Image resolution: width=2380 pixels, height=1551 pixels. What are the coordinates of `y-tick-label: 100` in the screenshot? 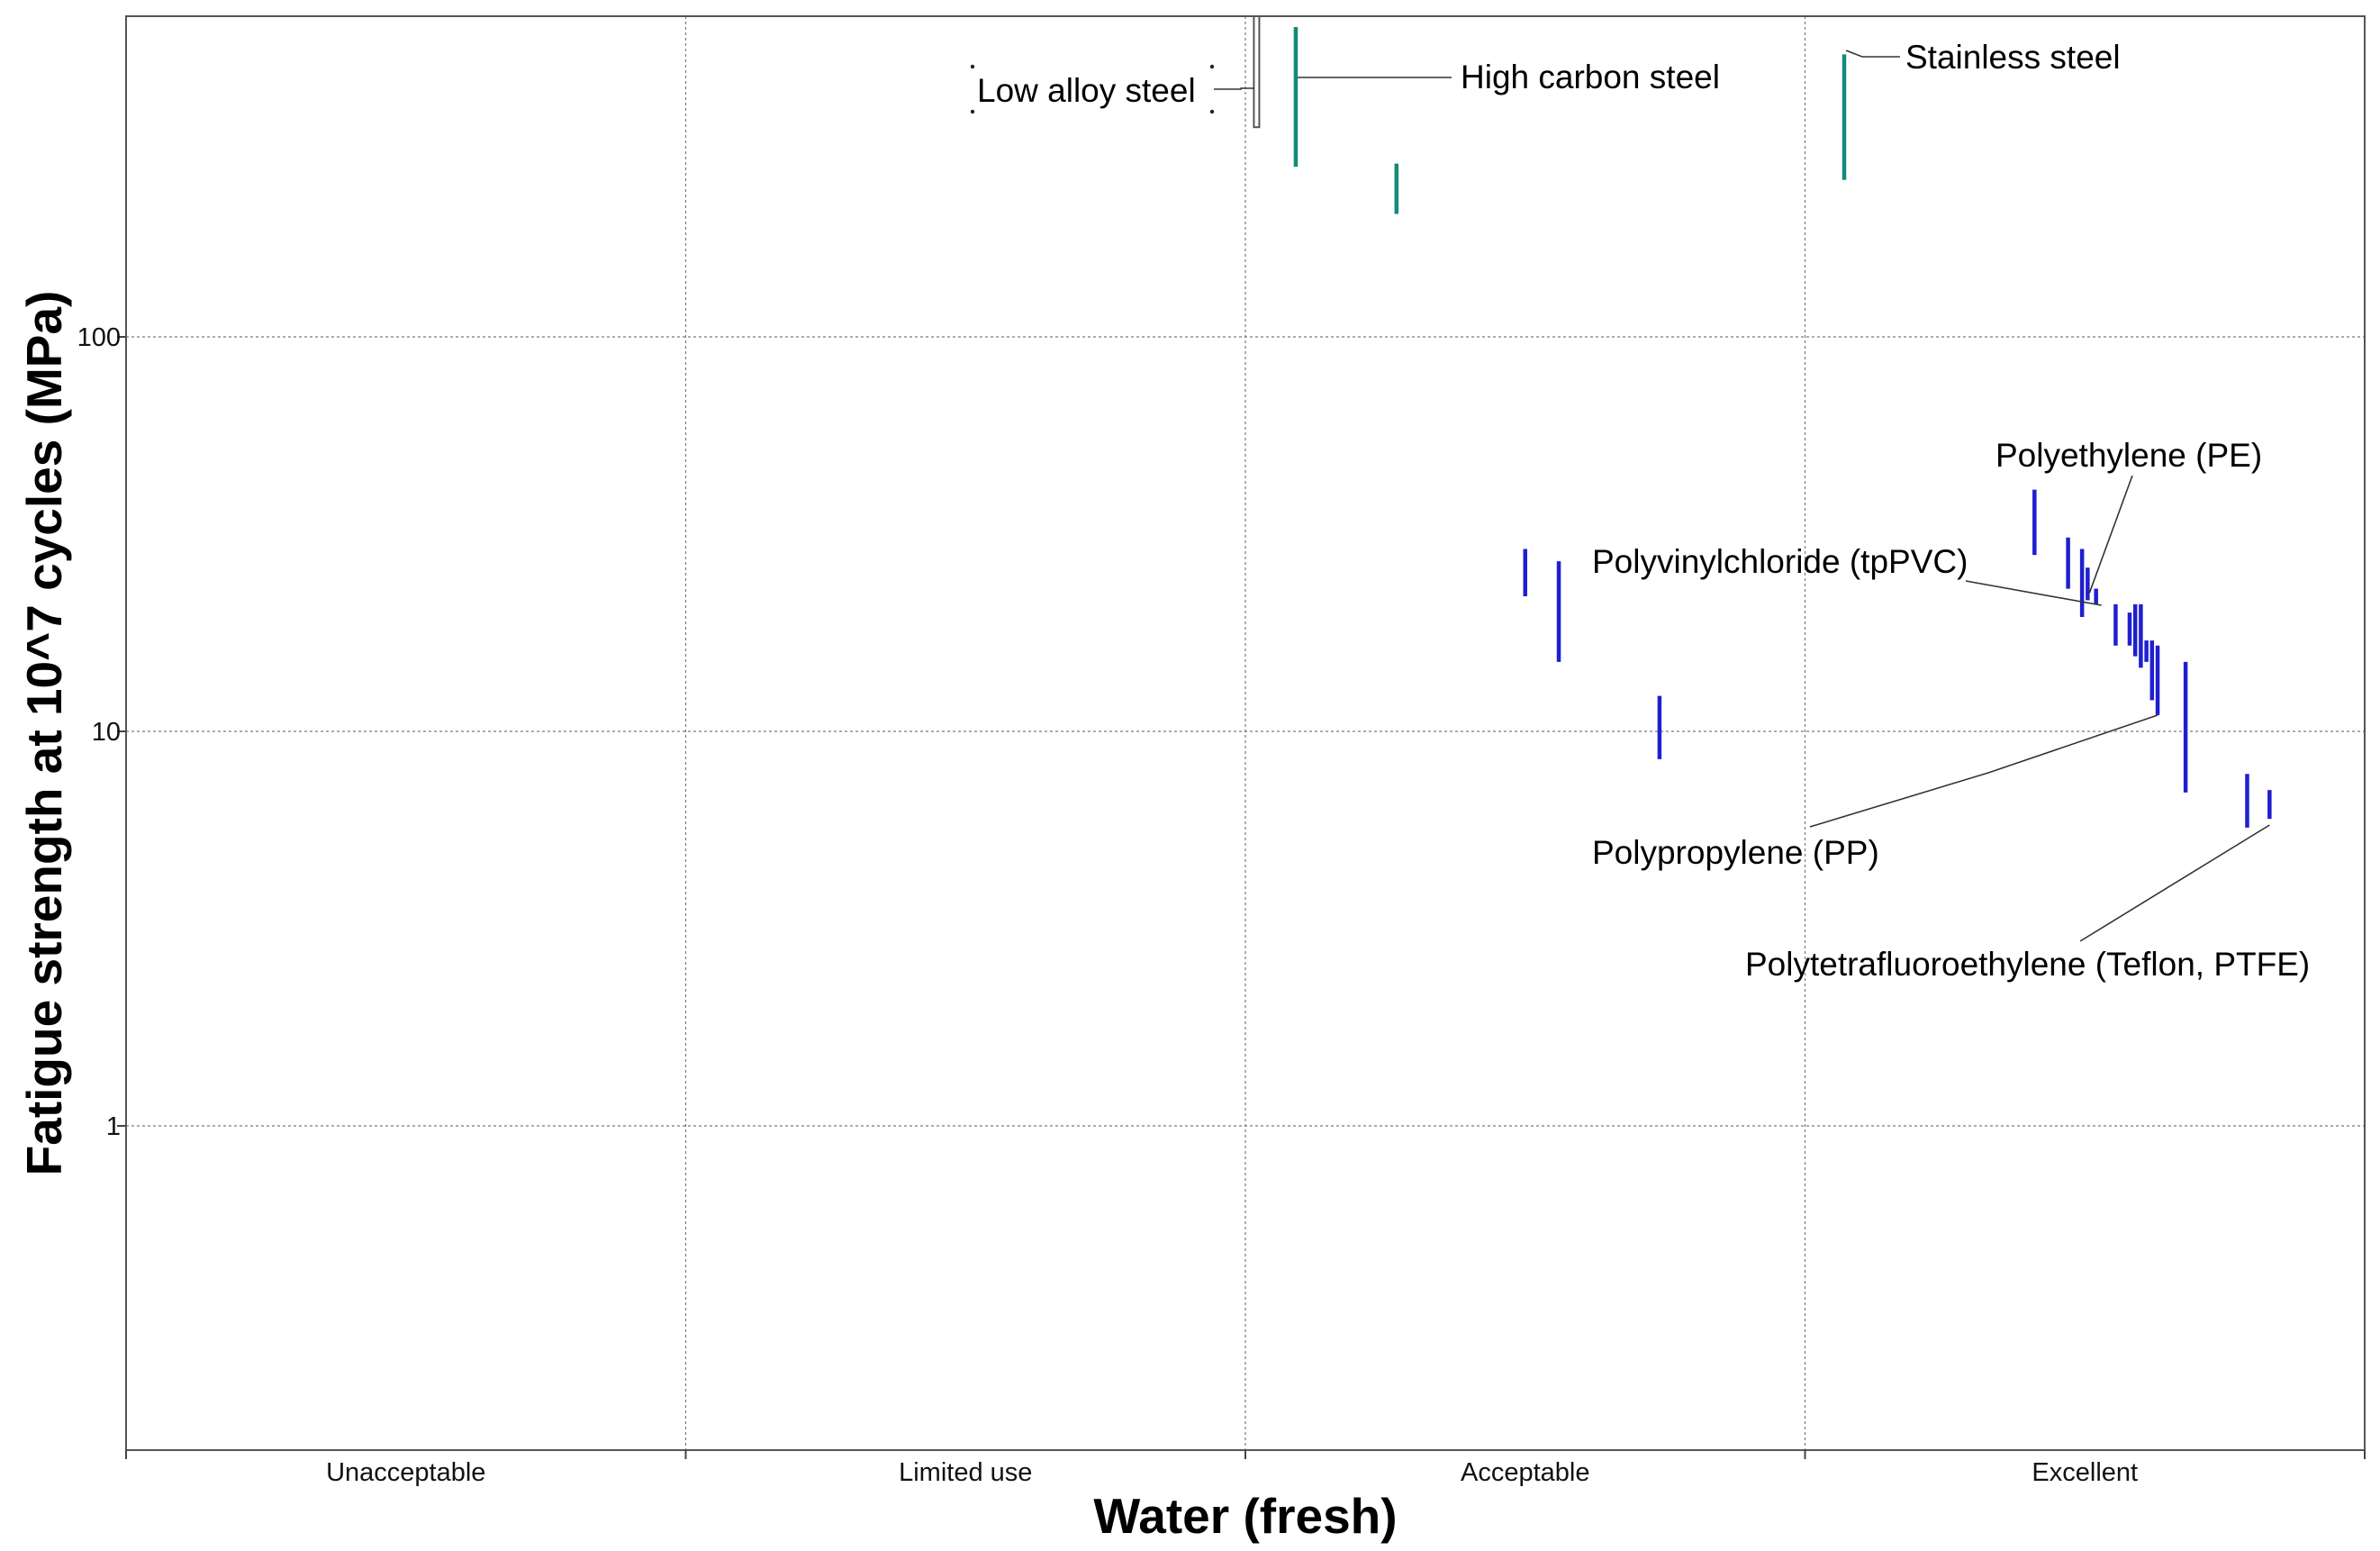 It's located at (99, 337).